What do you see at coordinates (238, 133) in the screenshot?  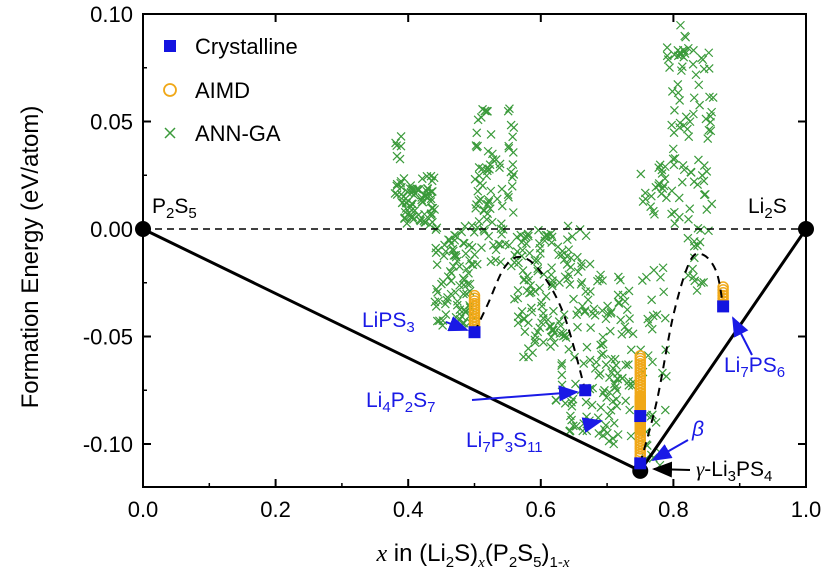 I see `legend-annga-label: ANN-GA` at bounding box center [238, 133].